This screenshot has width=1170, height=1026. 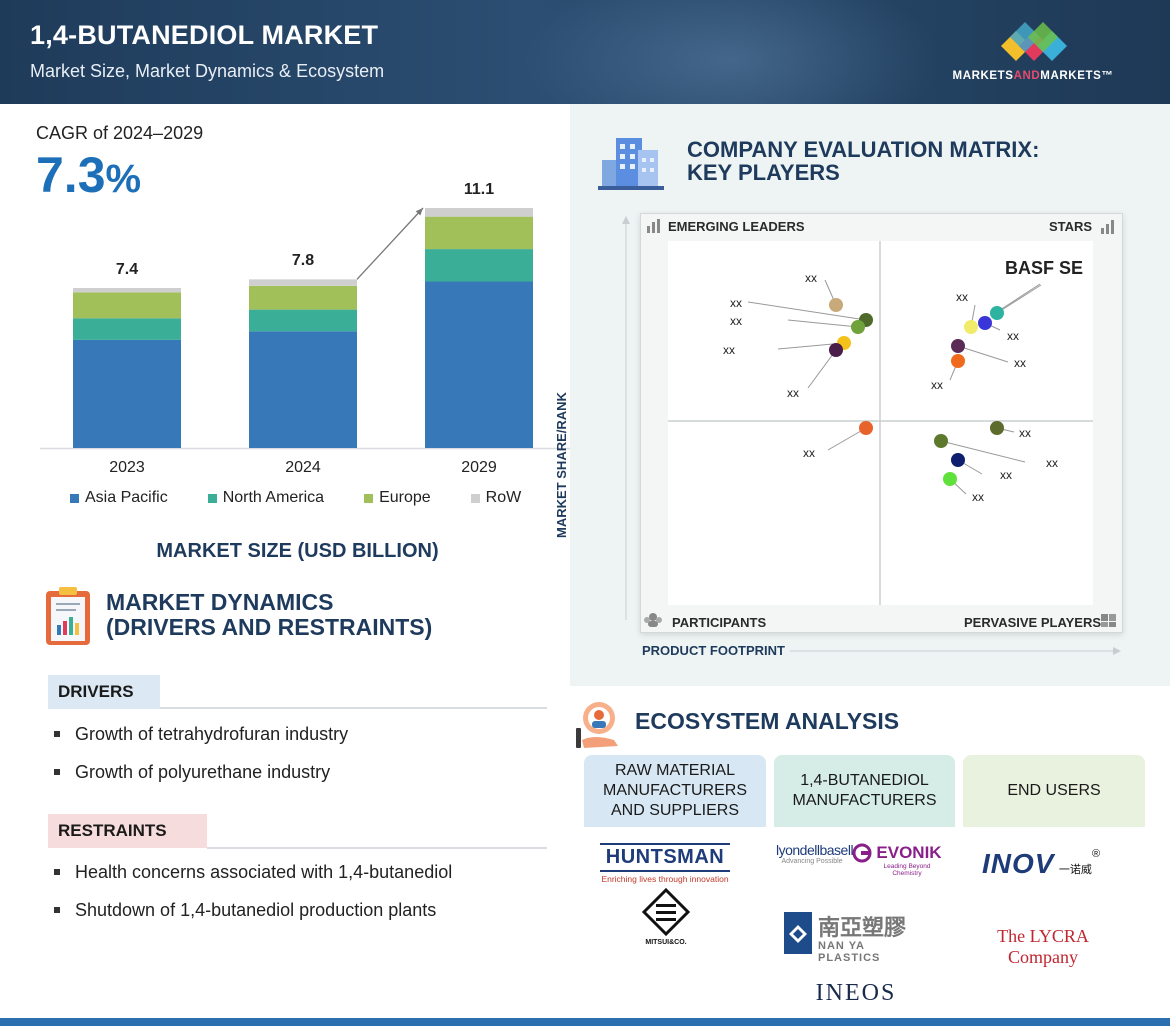 What do you see at coordinates (89, 175) in the screenshot?
I see `cagr-value: 7.3%` at bounding box center [89, 175].